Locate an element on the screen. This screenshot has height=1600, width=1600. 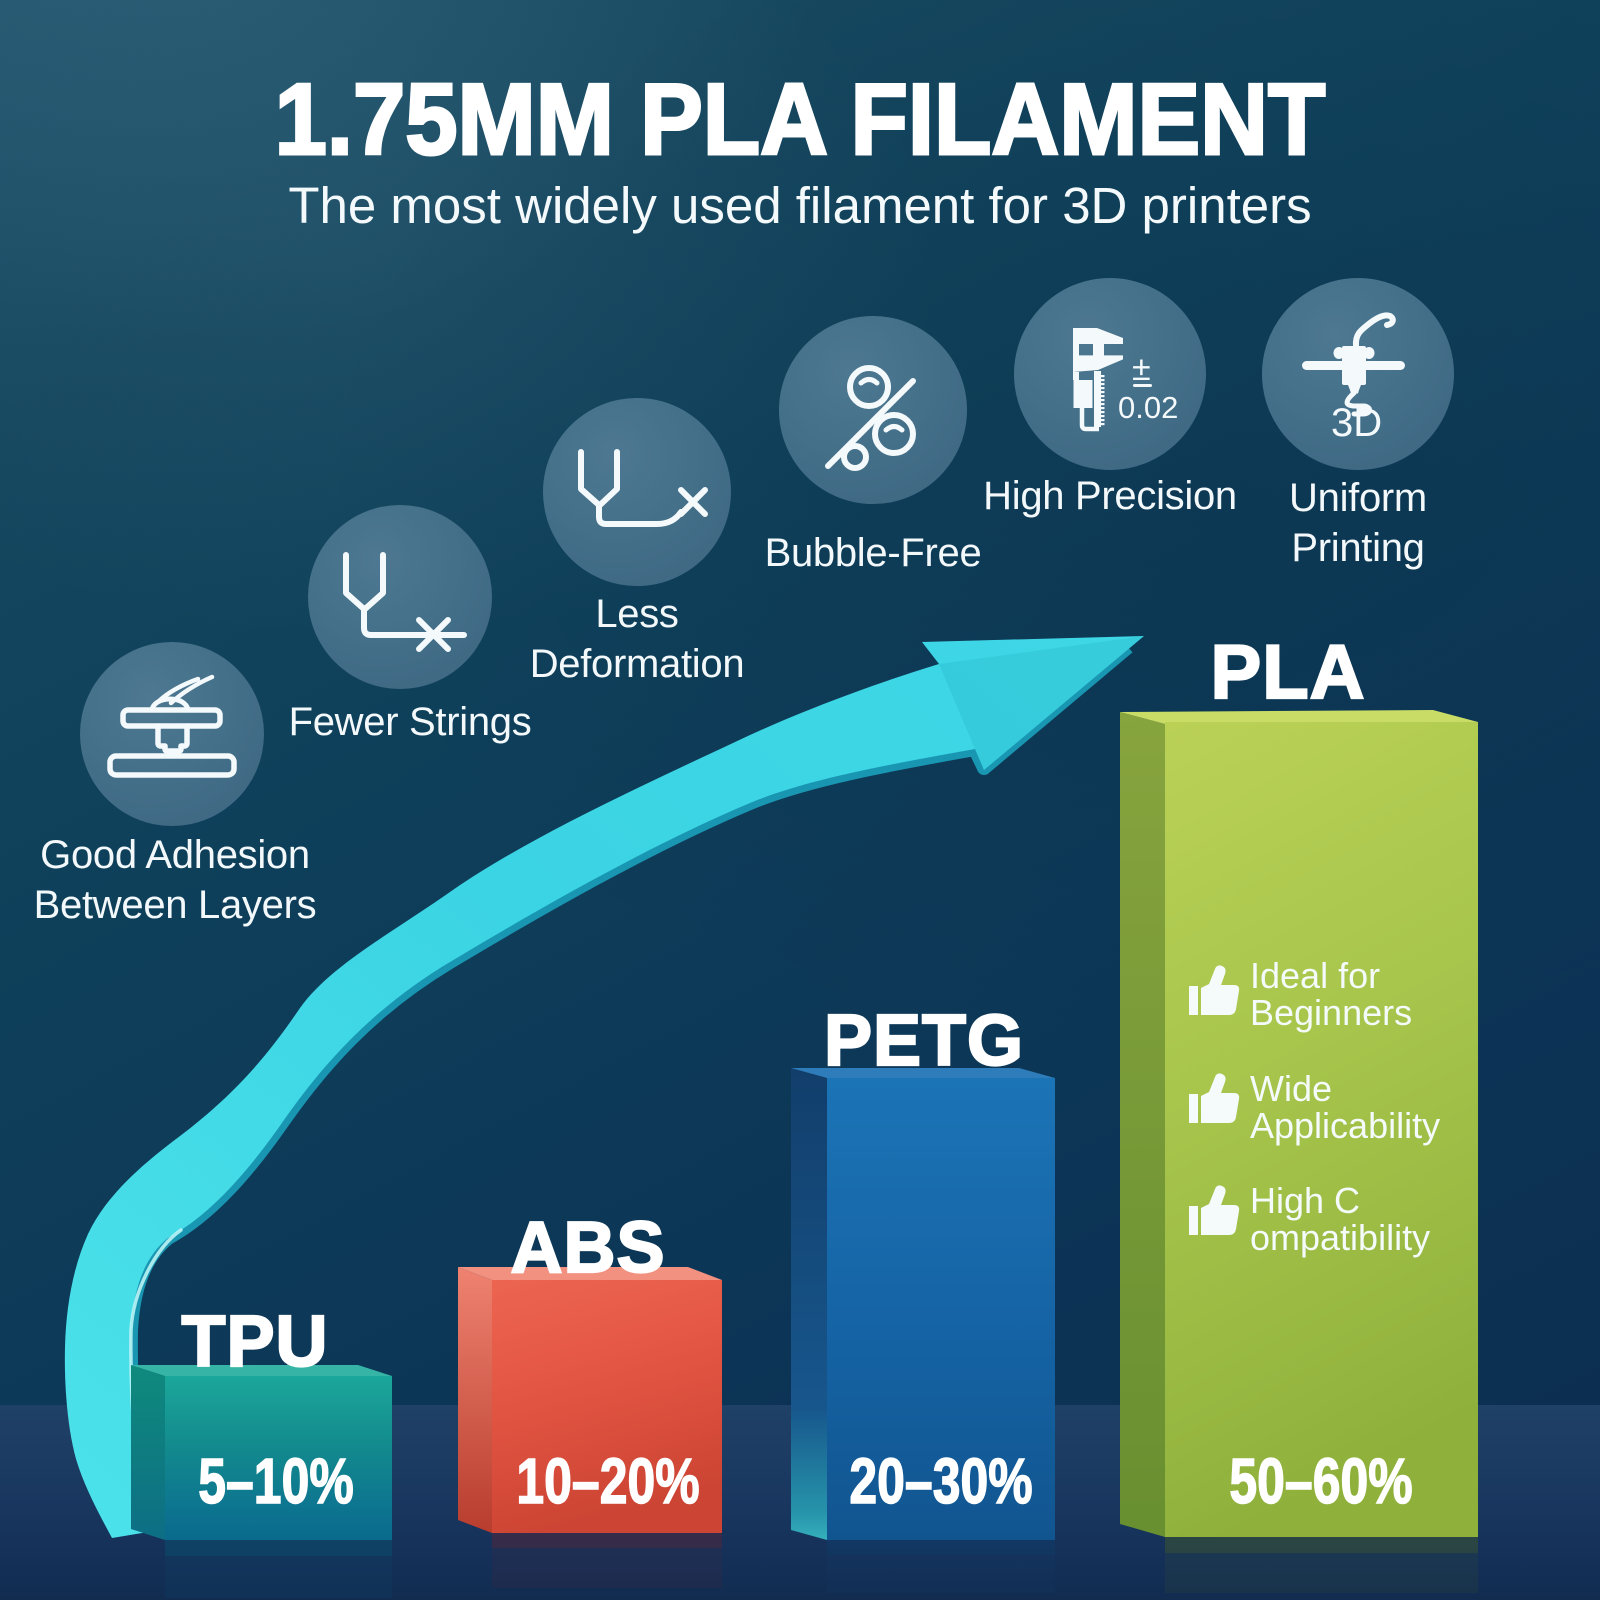
svg-text: 0.02 is located at coordinates (1148, 407).